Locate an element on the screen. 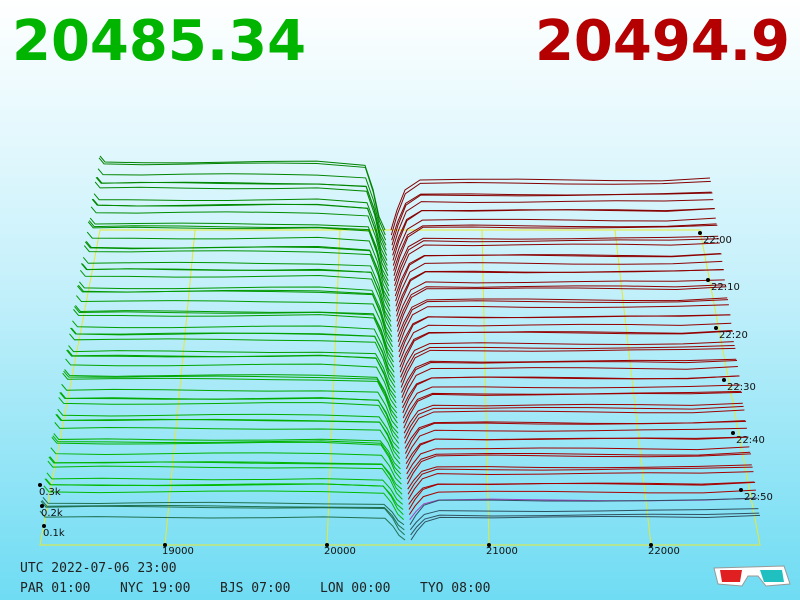 This screenshot has height=600, width=800. price-tick-label: 21000 is located at coordinates (502, 551).